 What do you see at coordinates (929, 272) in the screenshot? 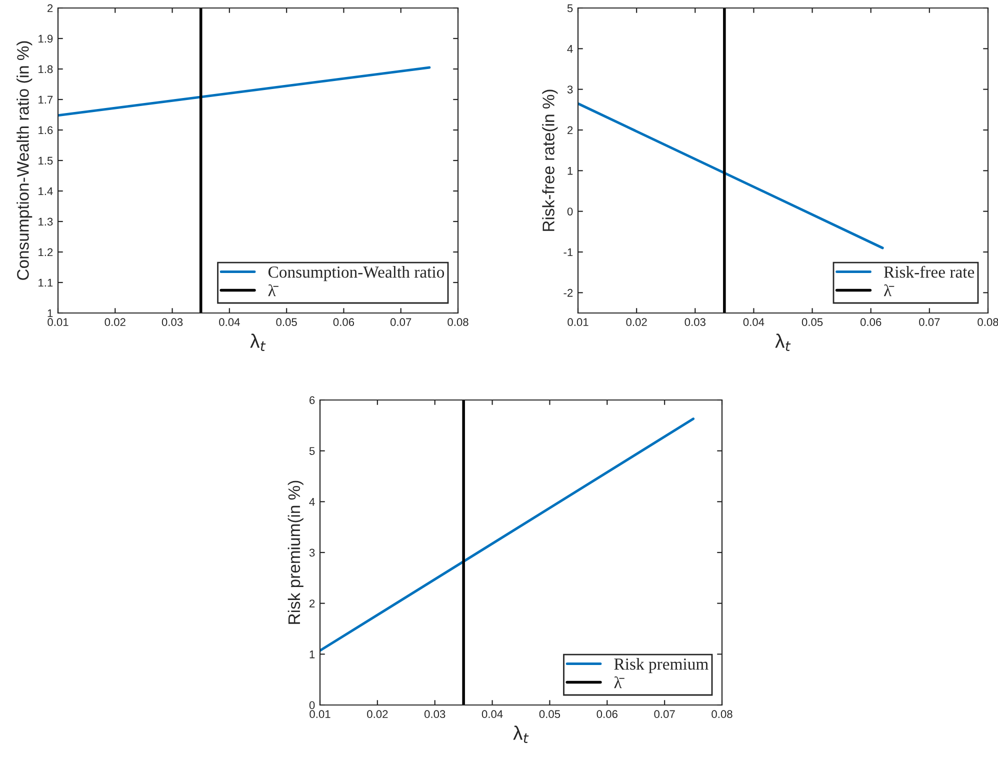
I see `legend-label: Risk-free rate` at bounding box center [929, 272].